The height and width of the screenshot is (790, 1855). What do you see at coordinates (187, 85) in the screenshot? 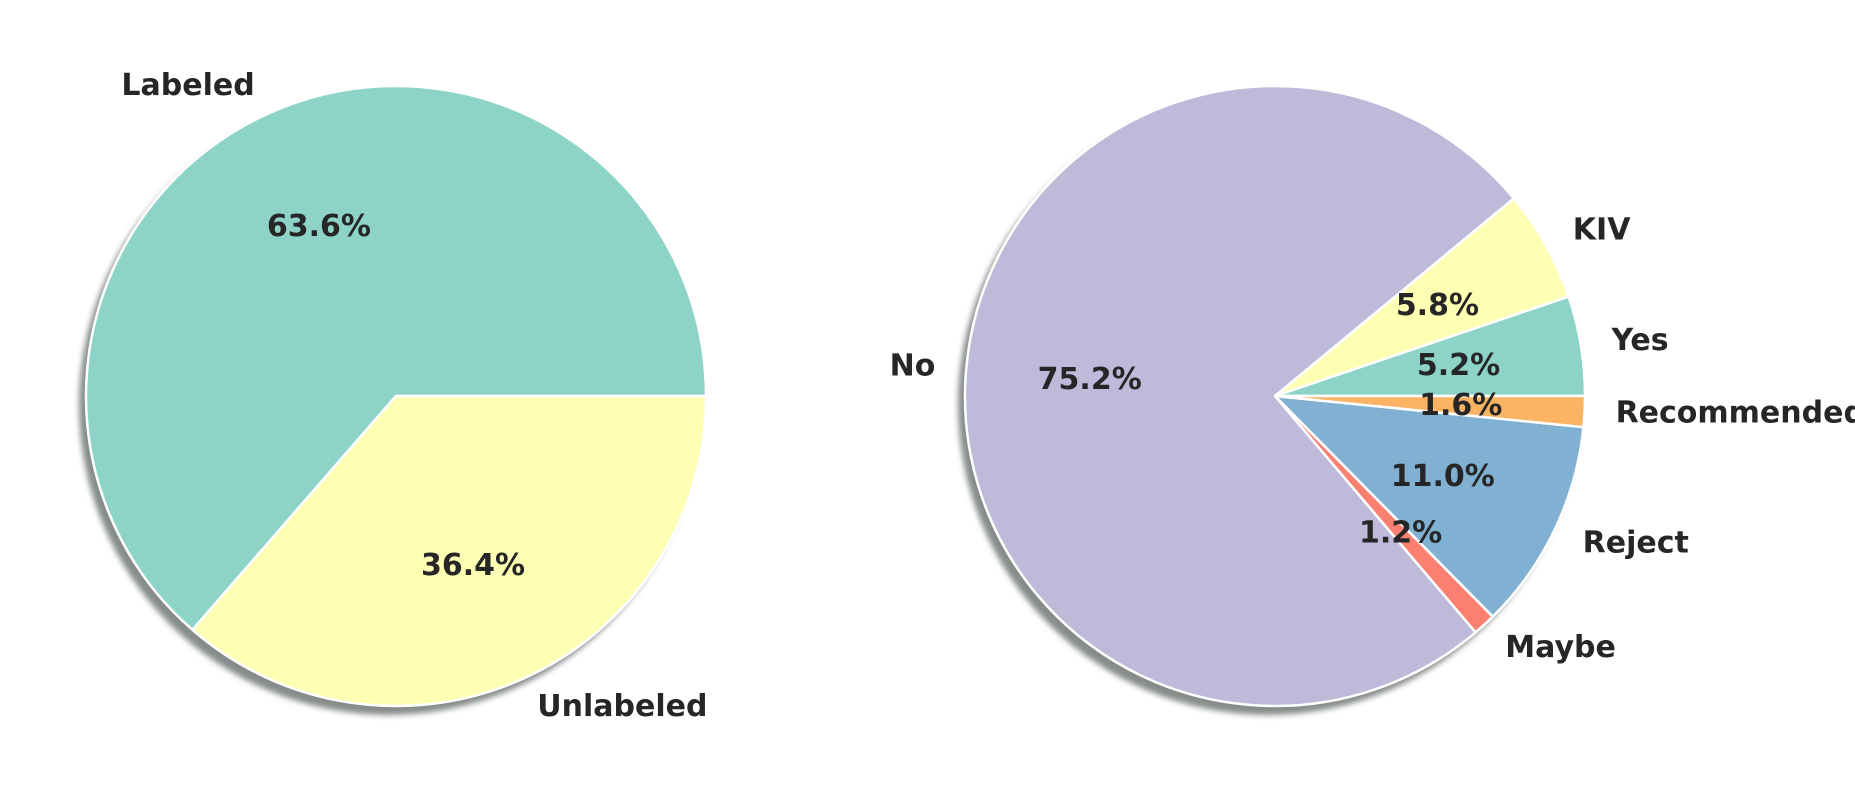
I see `slice-label-labeled: Labeled` at bounding box center [187, 85].